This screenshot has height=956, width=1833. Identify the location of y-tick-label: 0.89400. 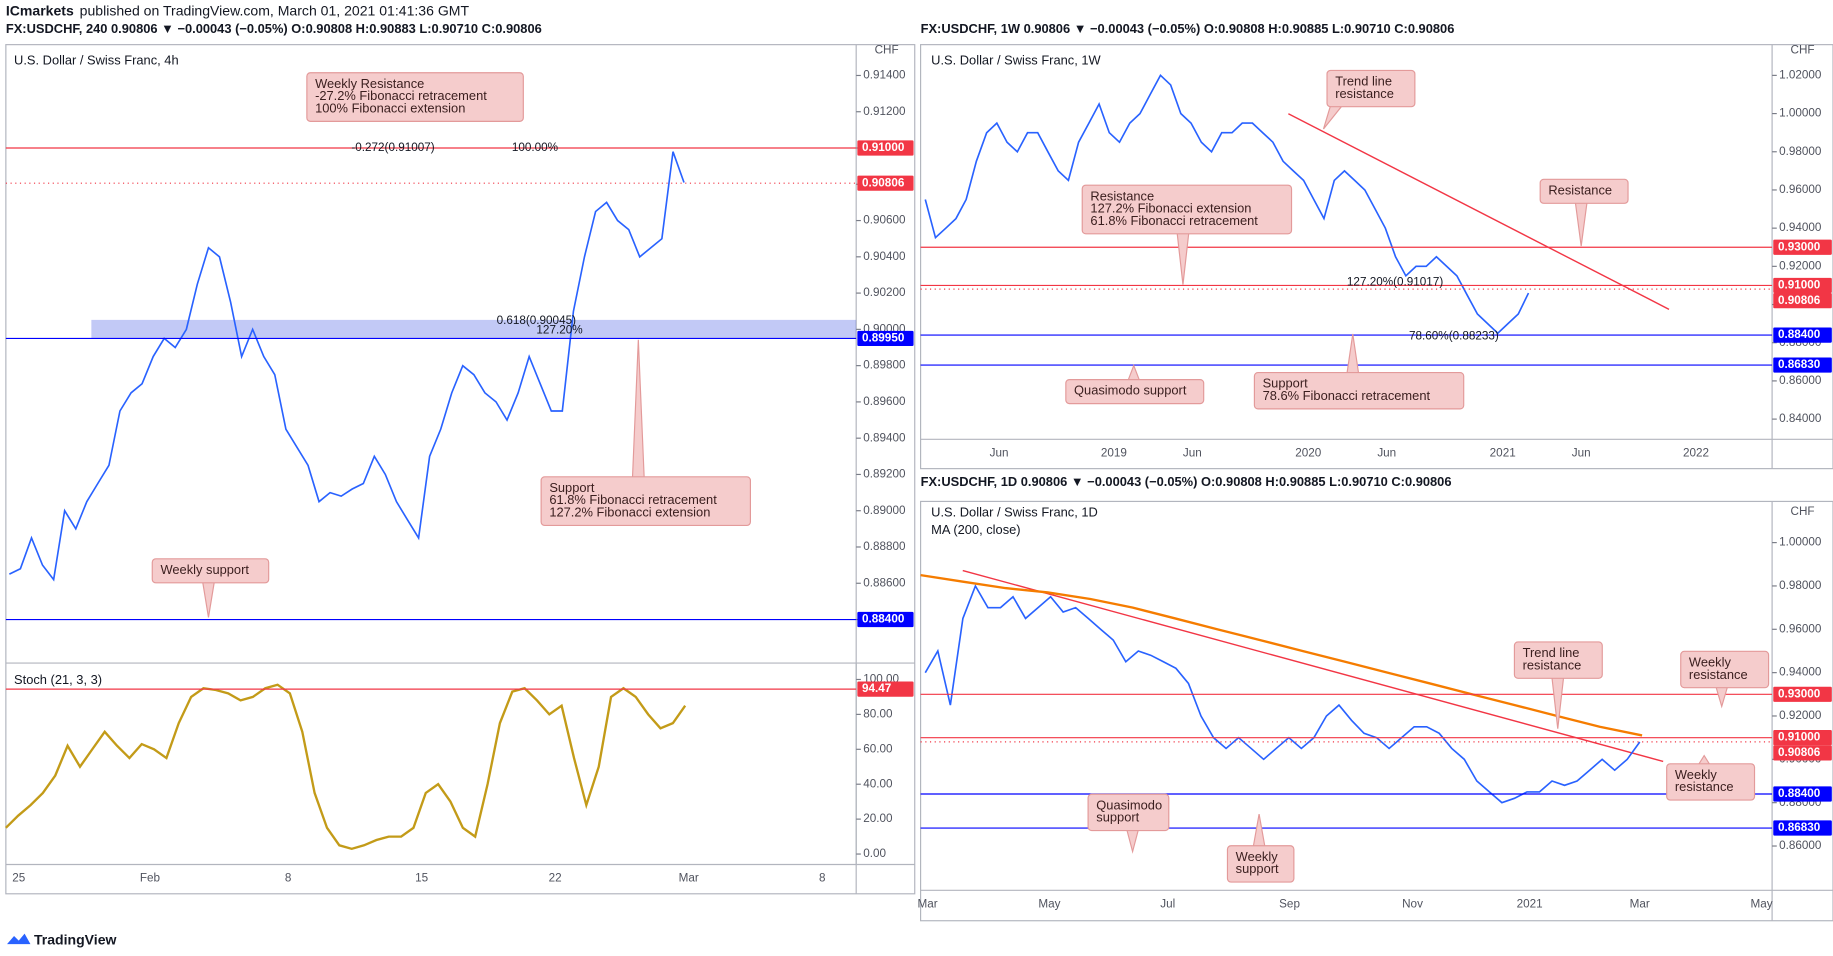
(884, 437).